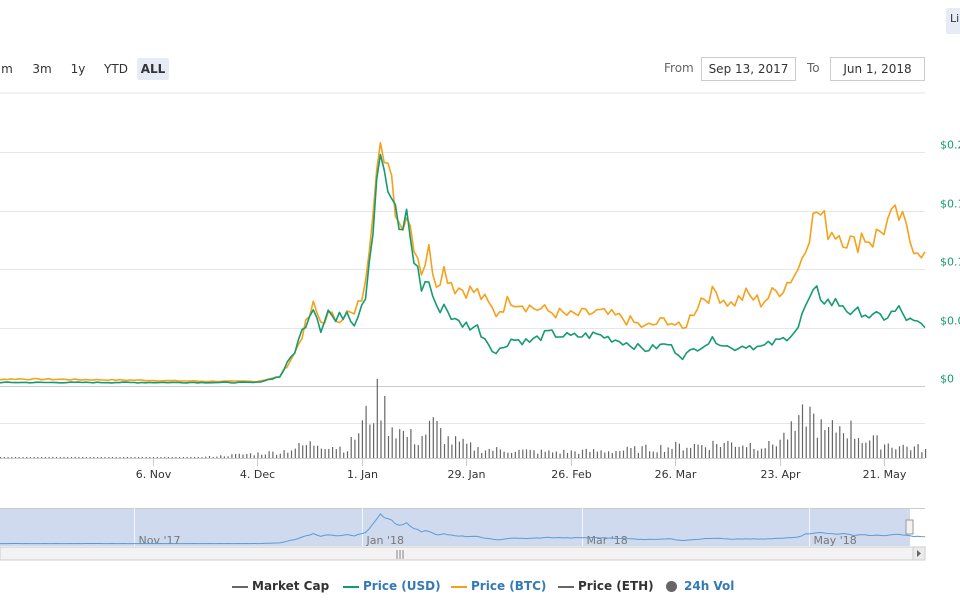 The image size is (960, 613). What do you see at coordinates (748, 69) in the screenshot?
I see `from-date-input: Sep 13, 2017` at bounding box center [748, 69].